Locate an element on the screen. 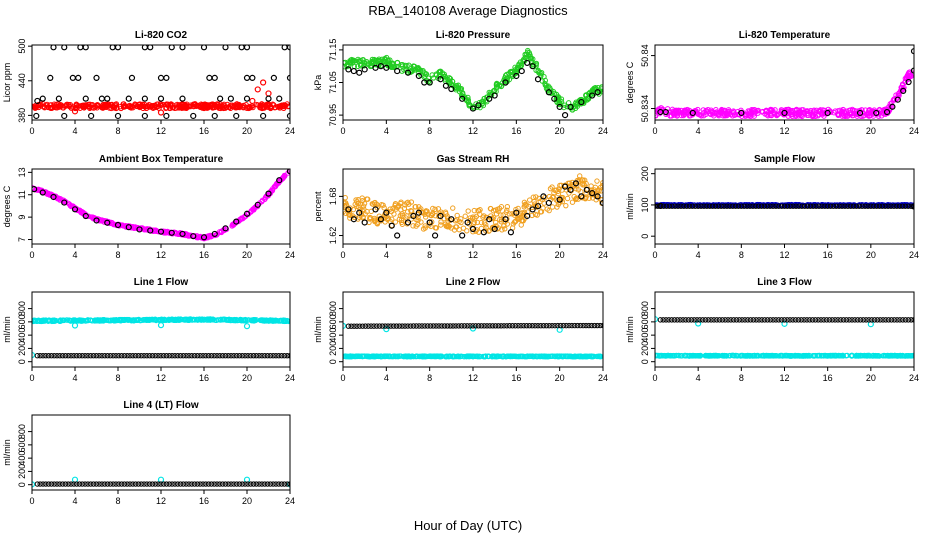 This screenshot has width=936, height=540. y-tick-label: 600 is located at coordinates (645, 321).